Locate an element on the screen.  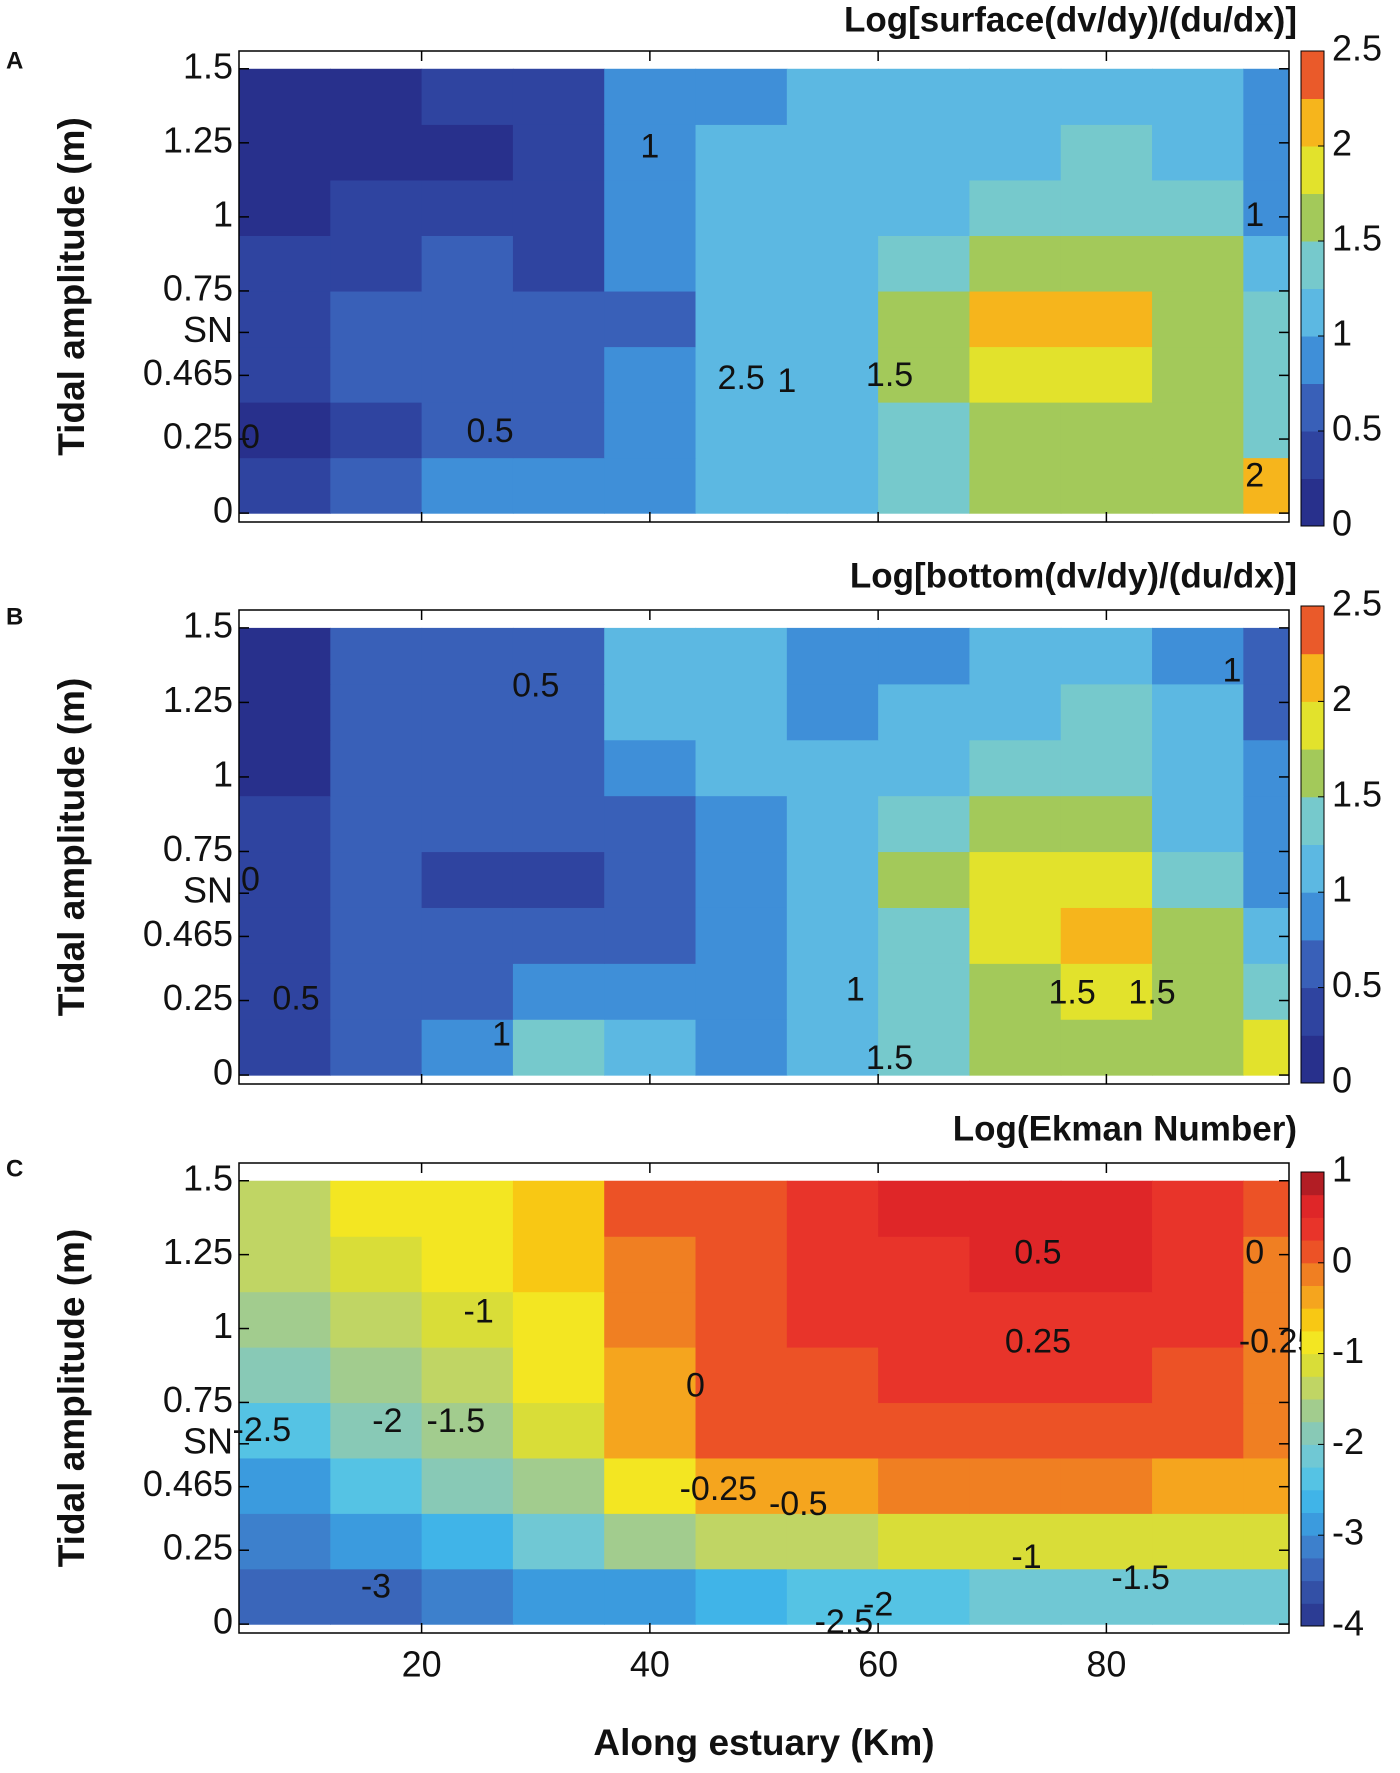
y-axis-label: Tidal amplitude (m) is located at coordinates (71, 1398).